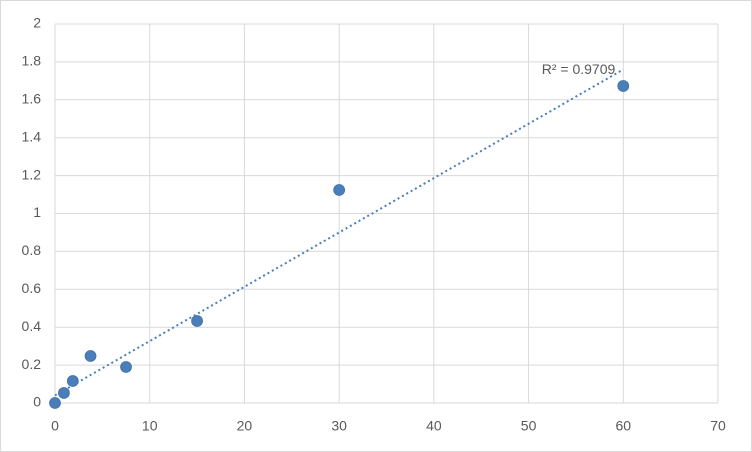 This screenshot has width=752, height=452. I want to click on y-tick-label: 0.6, so click(32, 288).